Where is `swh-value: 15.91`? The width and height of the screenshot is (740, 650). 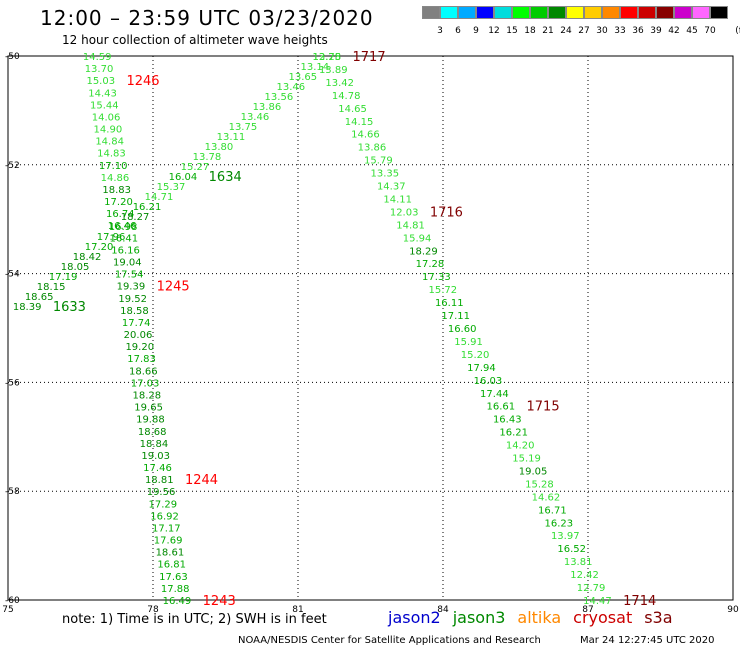
swh-value: 15.91 is located at coordinates (468, 342).